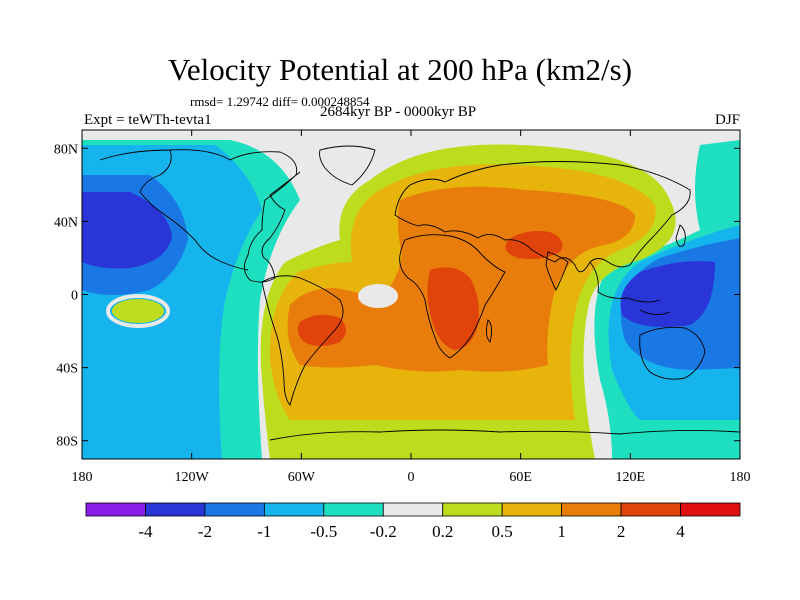 The width and height of the screenshot is (800, 600). I want to click on lat-tick-label: 80N, so click(66, 149).